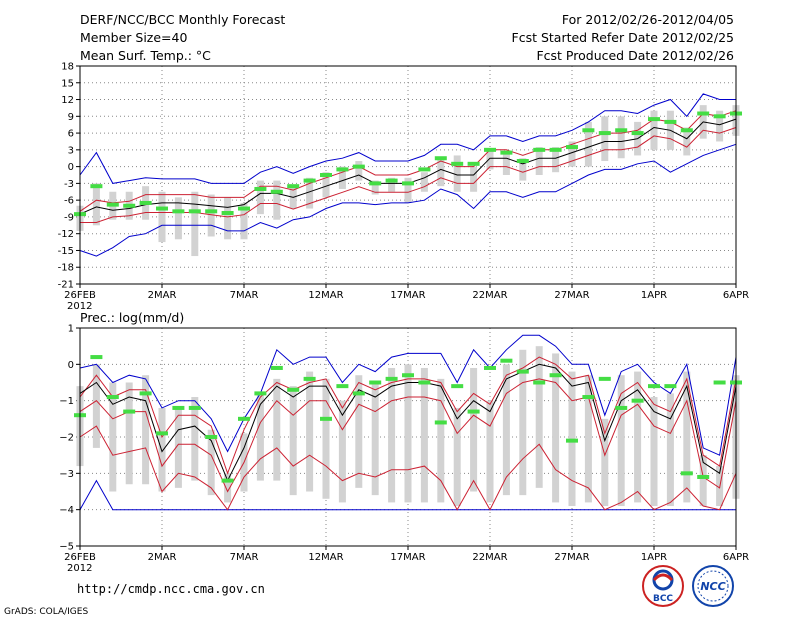  I want to click on forecast-period: For 2012/02/26-2012/04/05, so click(648, 19).